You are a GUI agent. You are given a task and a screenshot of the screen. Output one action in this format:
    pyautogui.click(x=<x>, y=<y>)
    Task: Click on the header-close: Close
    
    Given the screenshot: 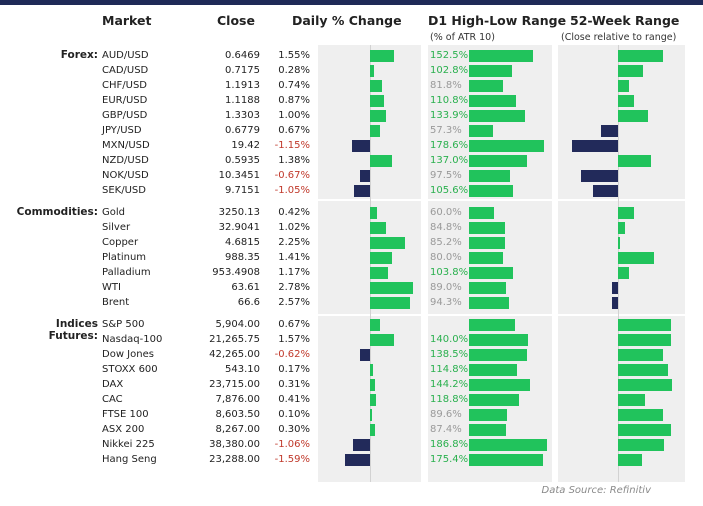 What is the action you would take?
    pyautogui.click(x=236, y=20)
    